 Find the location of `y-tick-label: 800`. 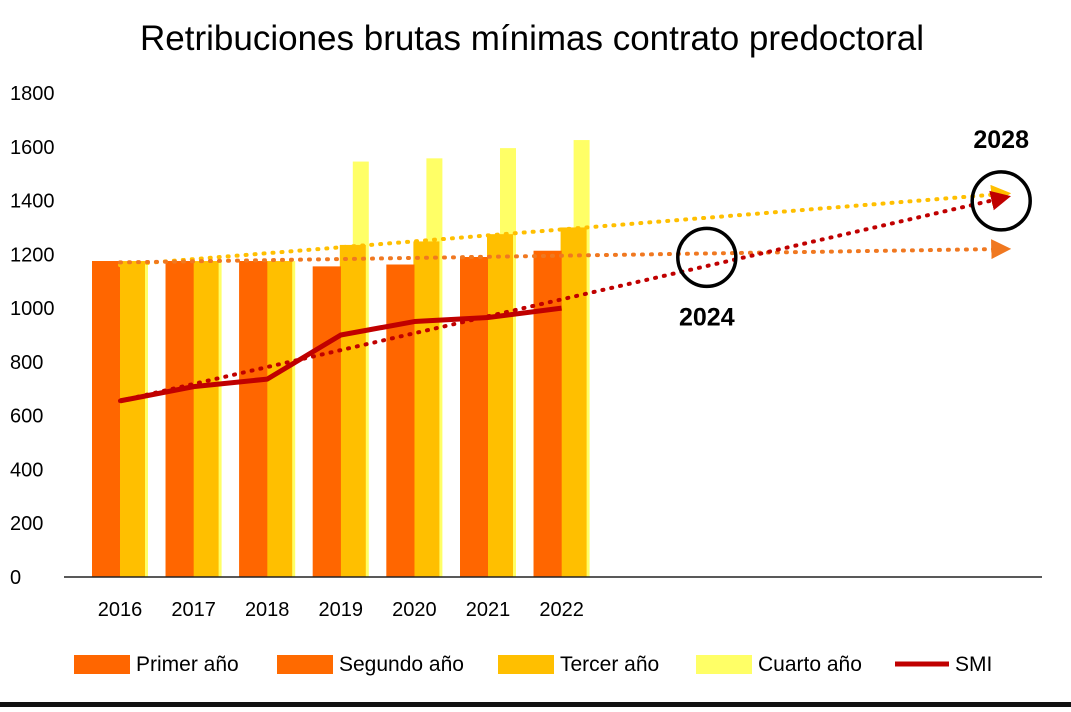

y-tick-label: 800 is located at coordinates (26, 363).